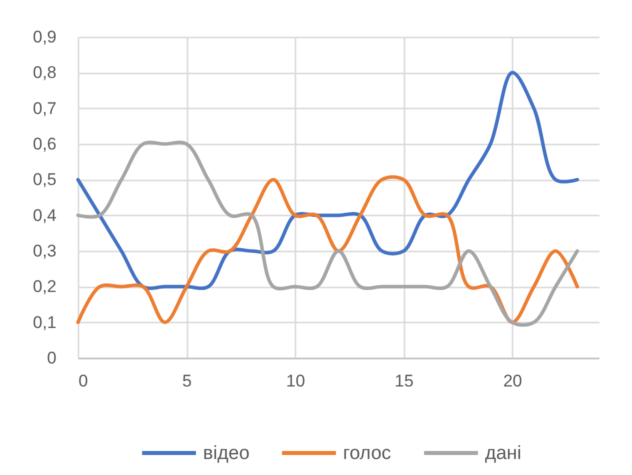 This screenshot has width=632, height=475. What do you see at coordinates (44, 180) in the screenshot?
I see `y-tick-label: 0,5` at bounding box center [44, 180].